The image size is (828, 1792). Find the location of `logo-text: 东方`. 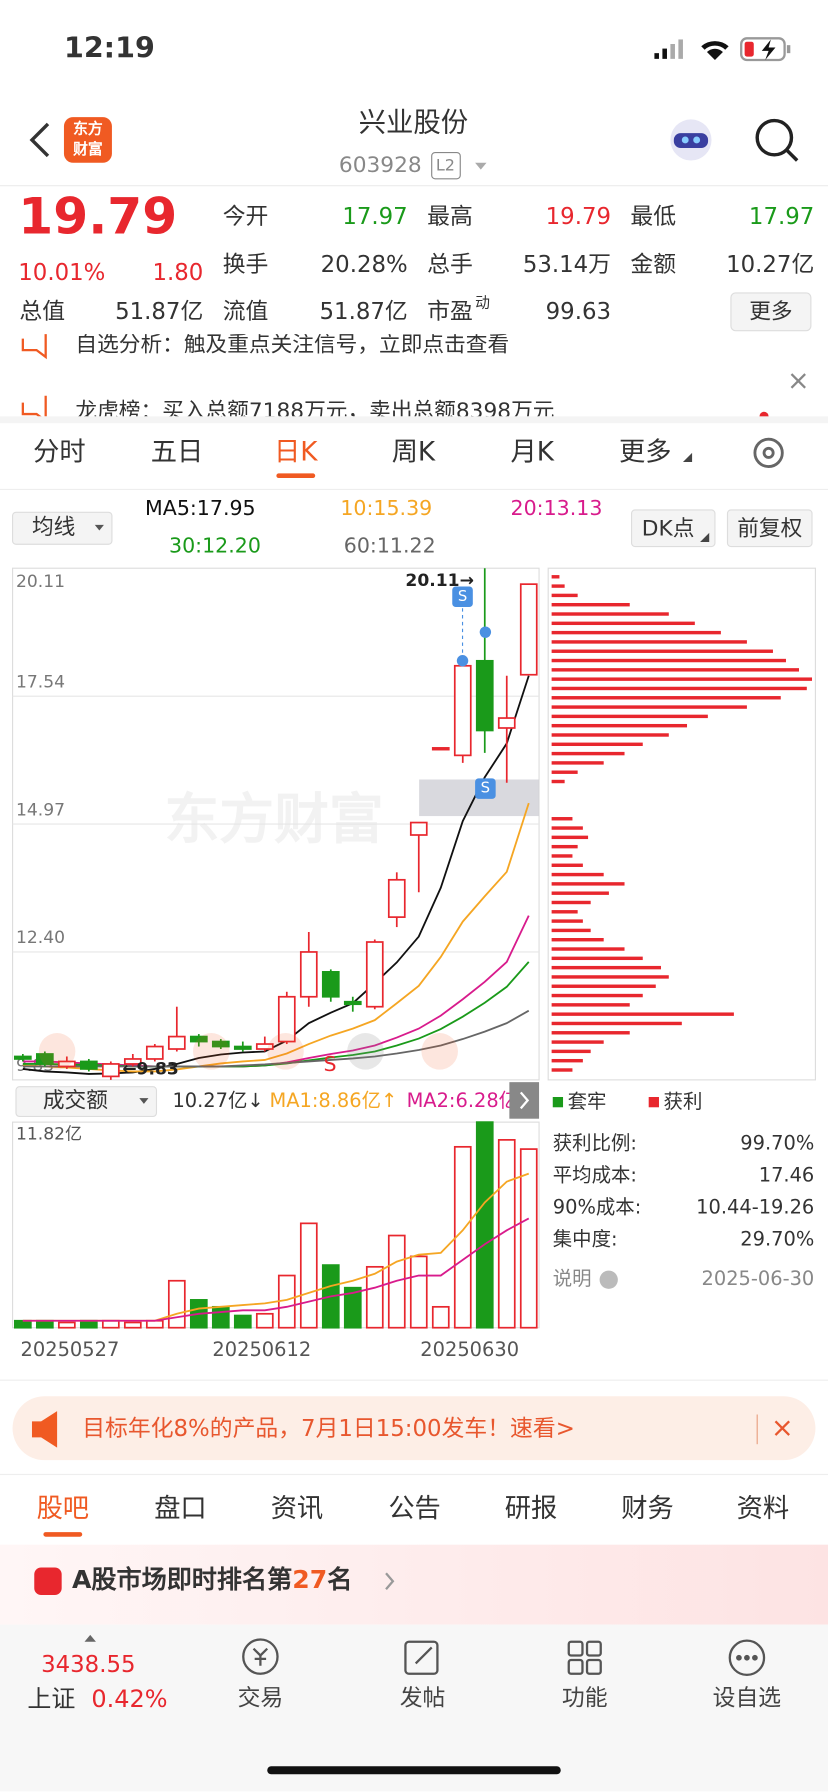

logo-text: 东方 is located at coordinates (88, 129).